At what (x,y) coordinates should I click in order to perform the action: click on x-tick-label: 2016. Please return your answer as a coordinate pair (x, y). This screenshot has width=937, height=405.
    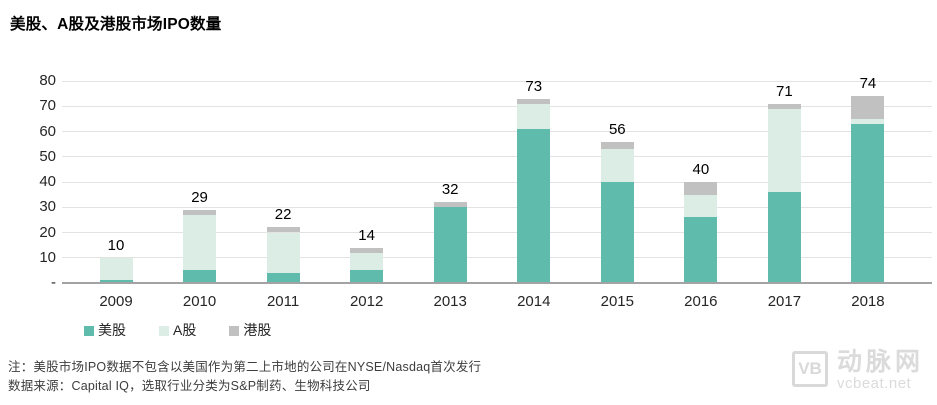
    Looking at the image, I should click on (701, 301).